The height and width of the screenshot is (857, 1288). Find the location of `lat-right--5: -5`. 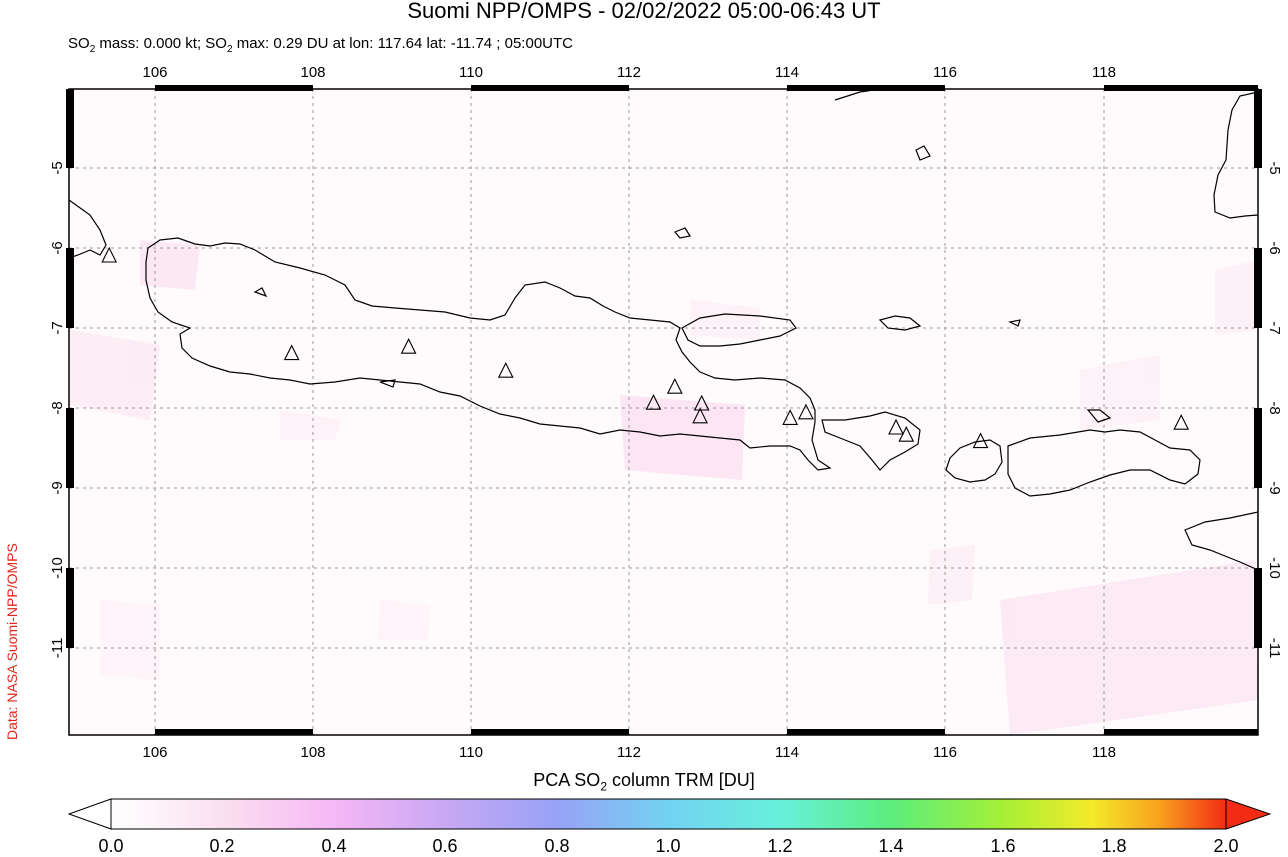

lat-right--5: -5 is located at coordinates (1274, 167).